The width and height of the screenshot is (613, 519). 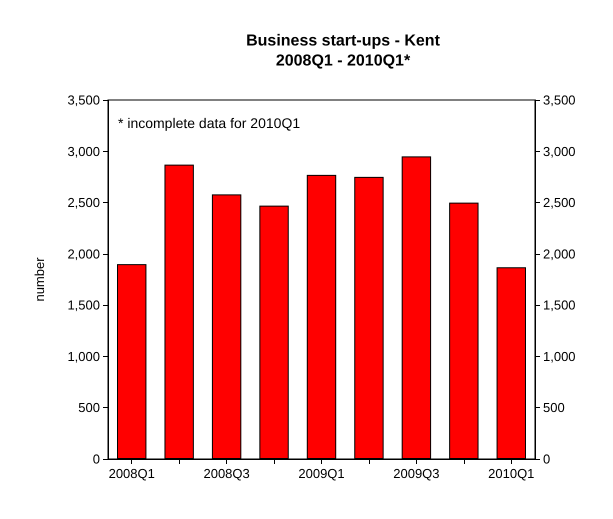 I want to click on y-tick-label: 500, so click(x=89, y=408).